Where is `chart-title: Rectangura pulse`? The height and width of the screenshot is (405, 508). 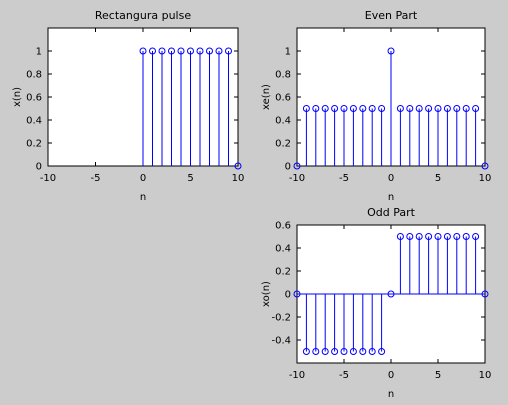 chart-title: Rectangura pulse is located at coordinates (143, 15).